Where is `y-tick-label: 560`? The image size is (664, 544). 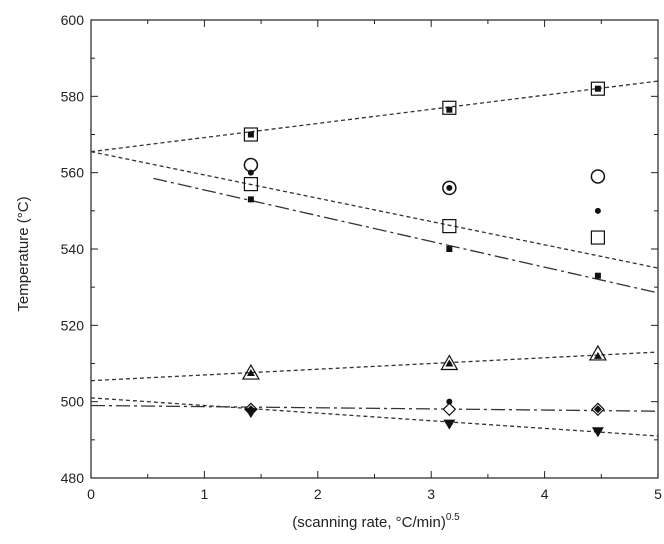 y-tick-label: 560 is located at coordinates (73, 173).